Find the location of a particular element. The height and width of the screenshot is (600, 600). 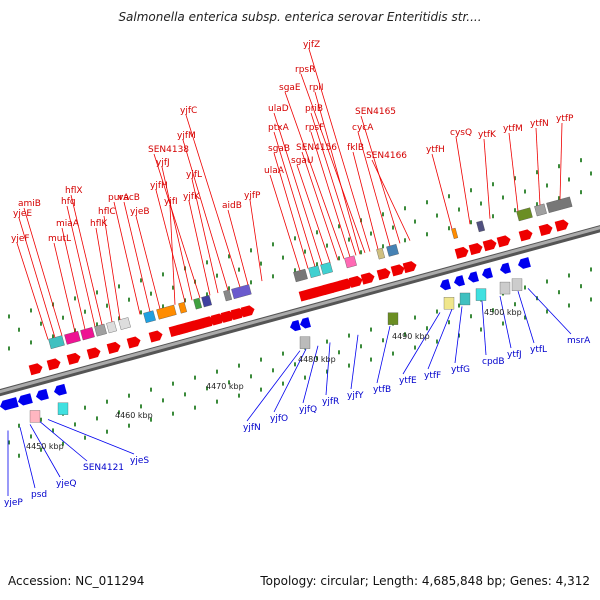

gene-label-fwd: sgaE is located at coordinates (290, 88).